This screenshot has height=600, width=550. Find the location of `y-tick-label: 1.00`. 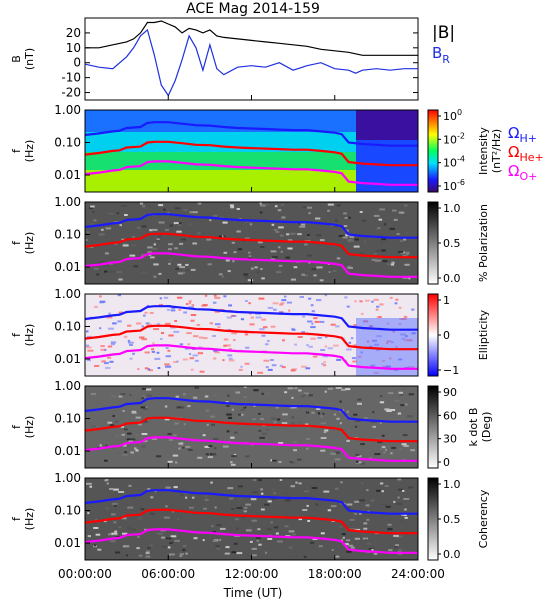

y-tick-label: 1.00 is located at coordinates (67, 110).